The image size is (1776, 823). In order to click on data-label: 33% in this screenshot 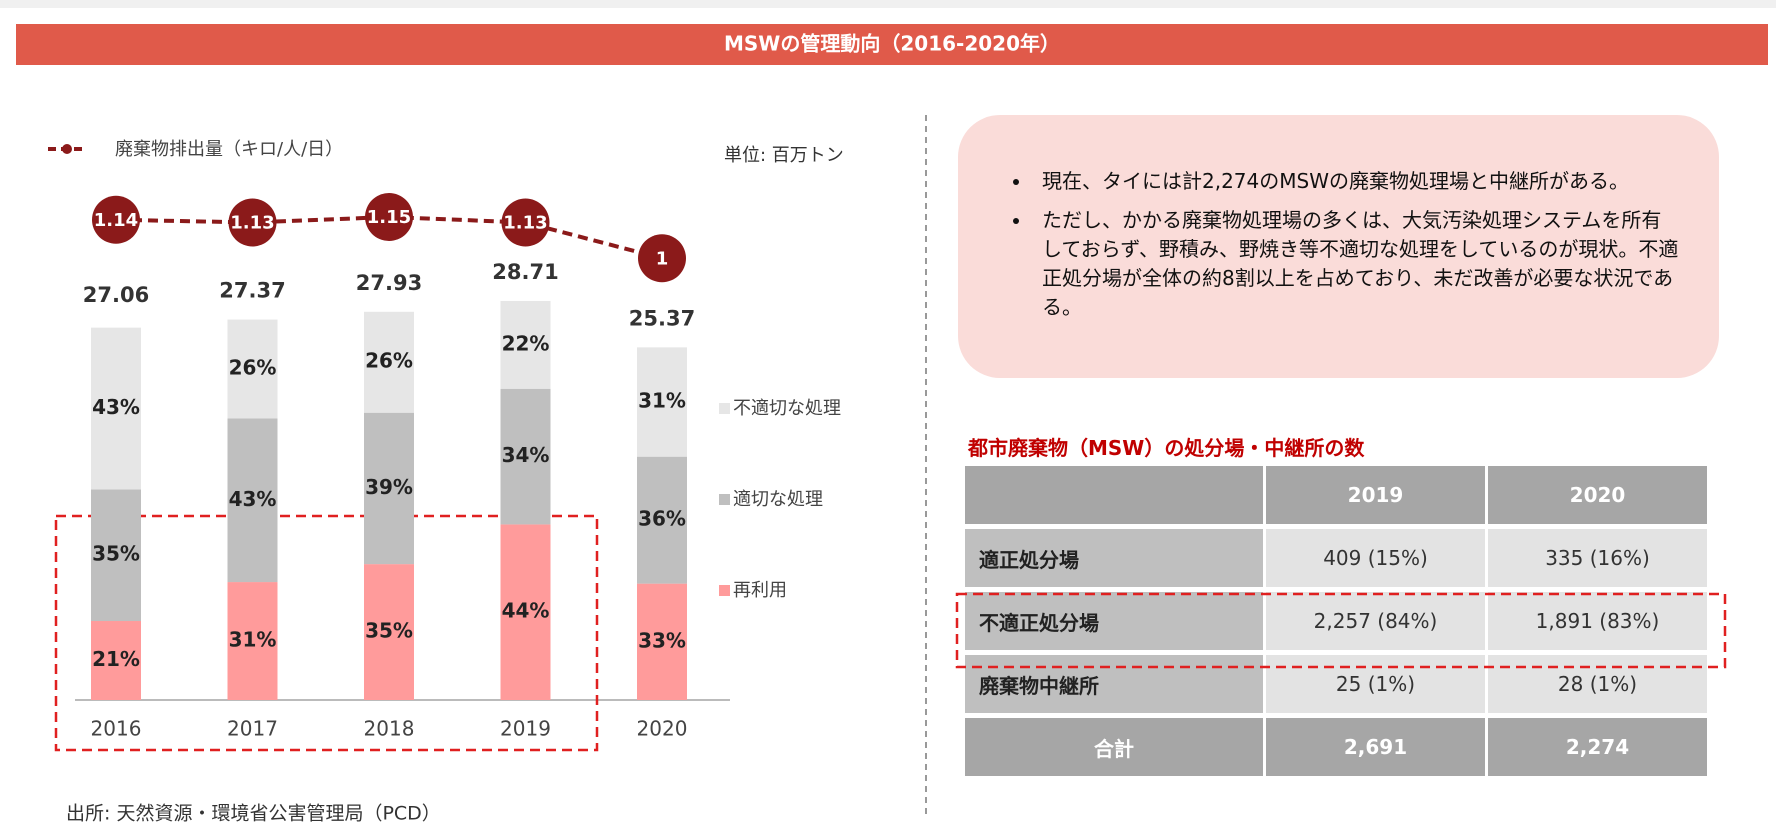, I will do `click(662, 640)`.